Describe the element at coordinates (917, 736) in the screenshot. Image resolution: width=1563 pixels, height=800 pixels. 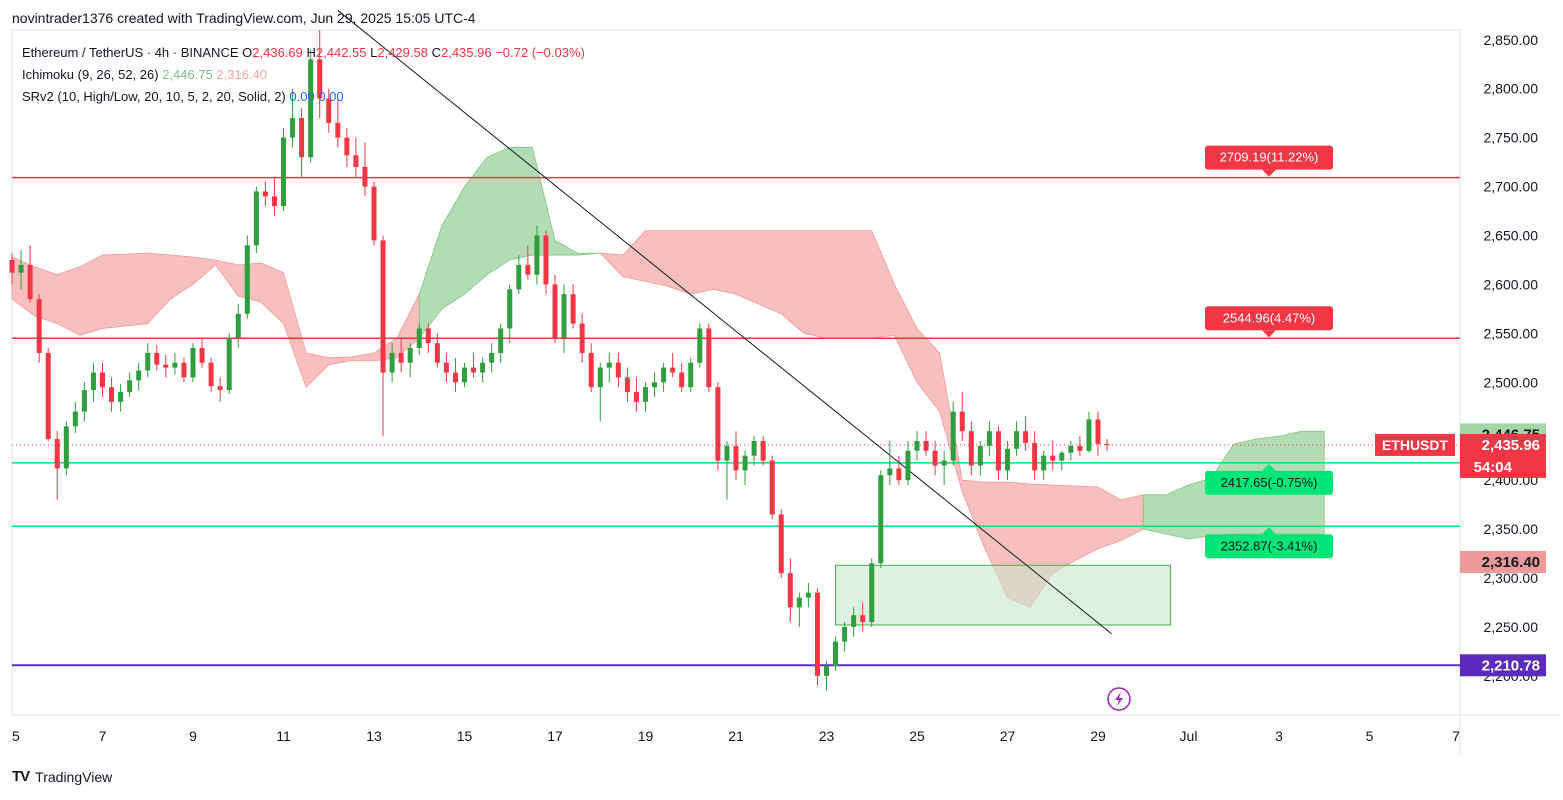
I see `time-tick-label: 25` at that location.